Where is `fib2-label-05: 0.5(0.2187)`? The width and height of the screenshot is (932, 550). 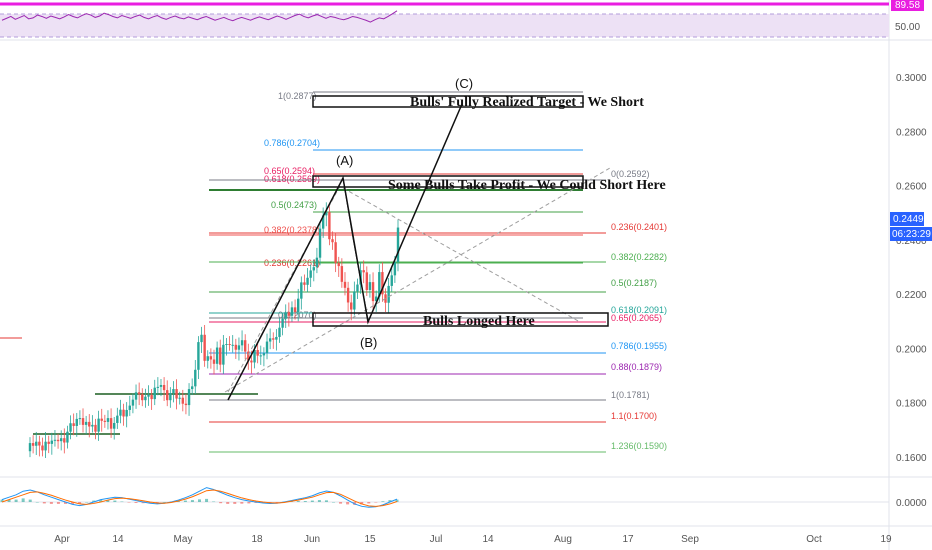
fib2-label-05: 0.5(0.2187) is located at coordinates (634, 283).